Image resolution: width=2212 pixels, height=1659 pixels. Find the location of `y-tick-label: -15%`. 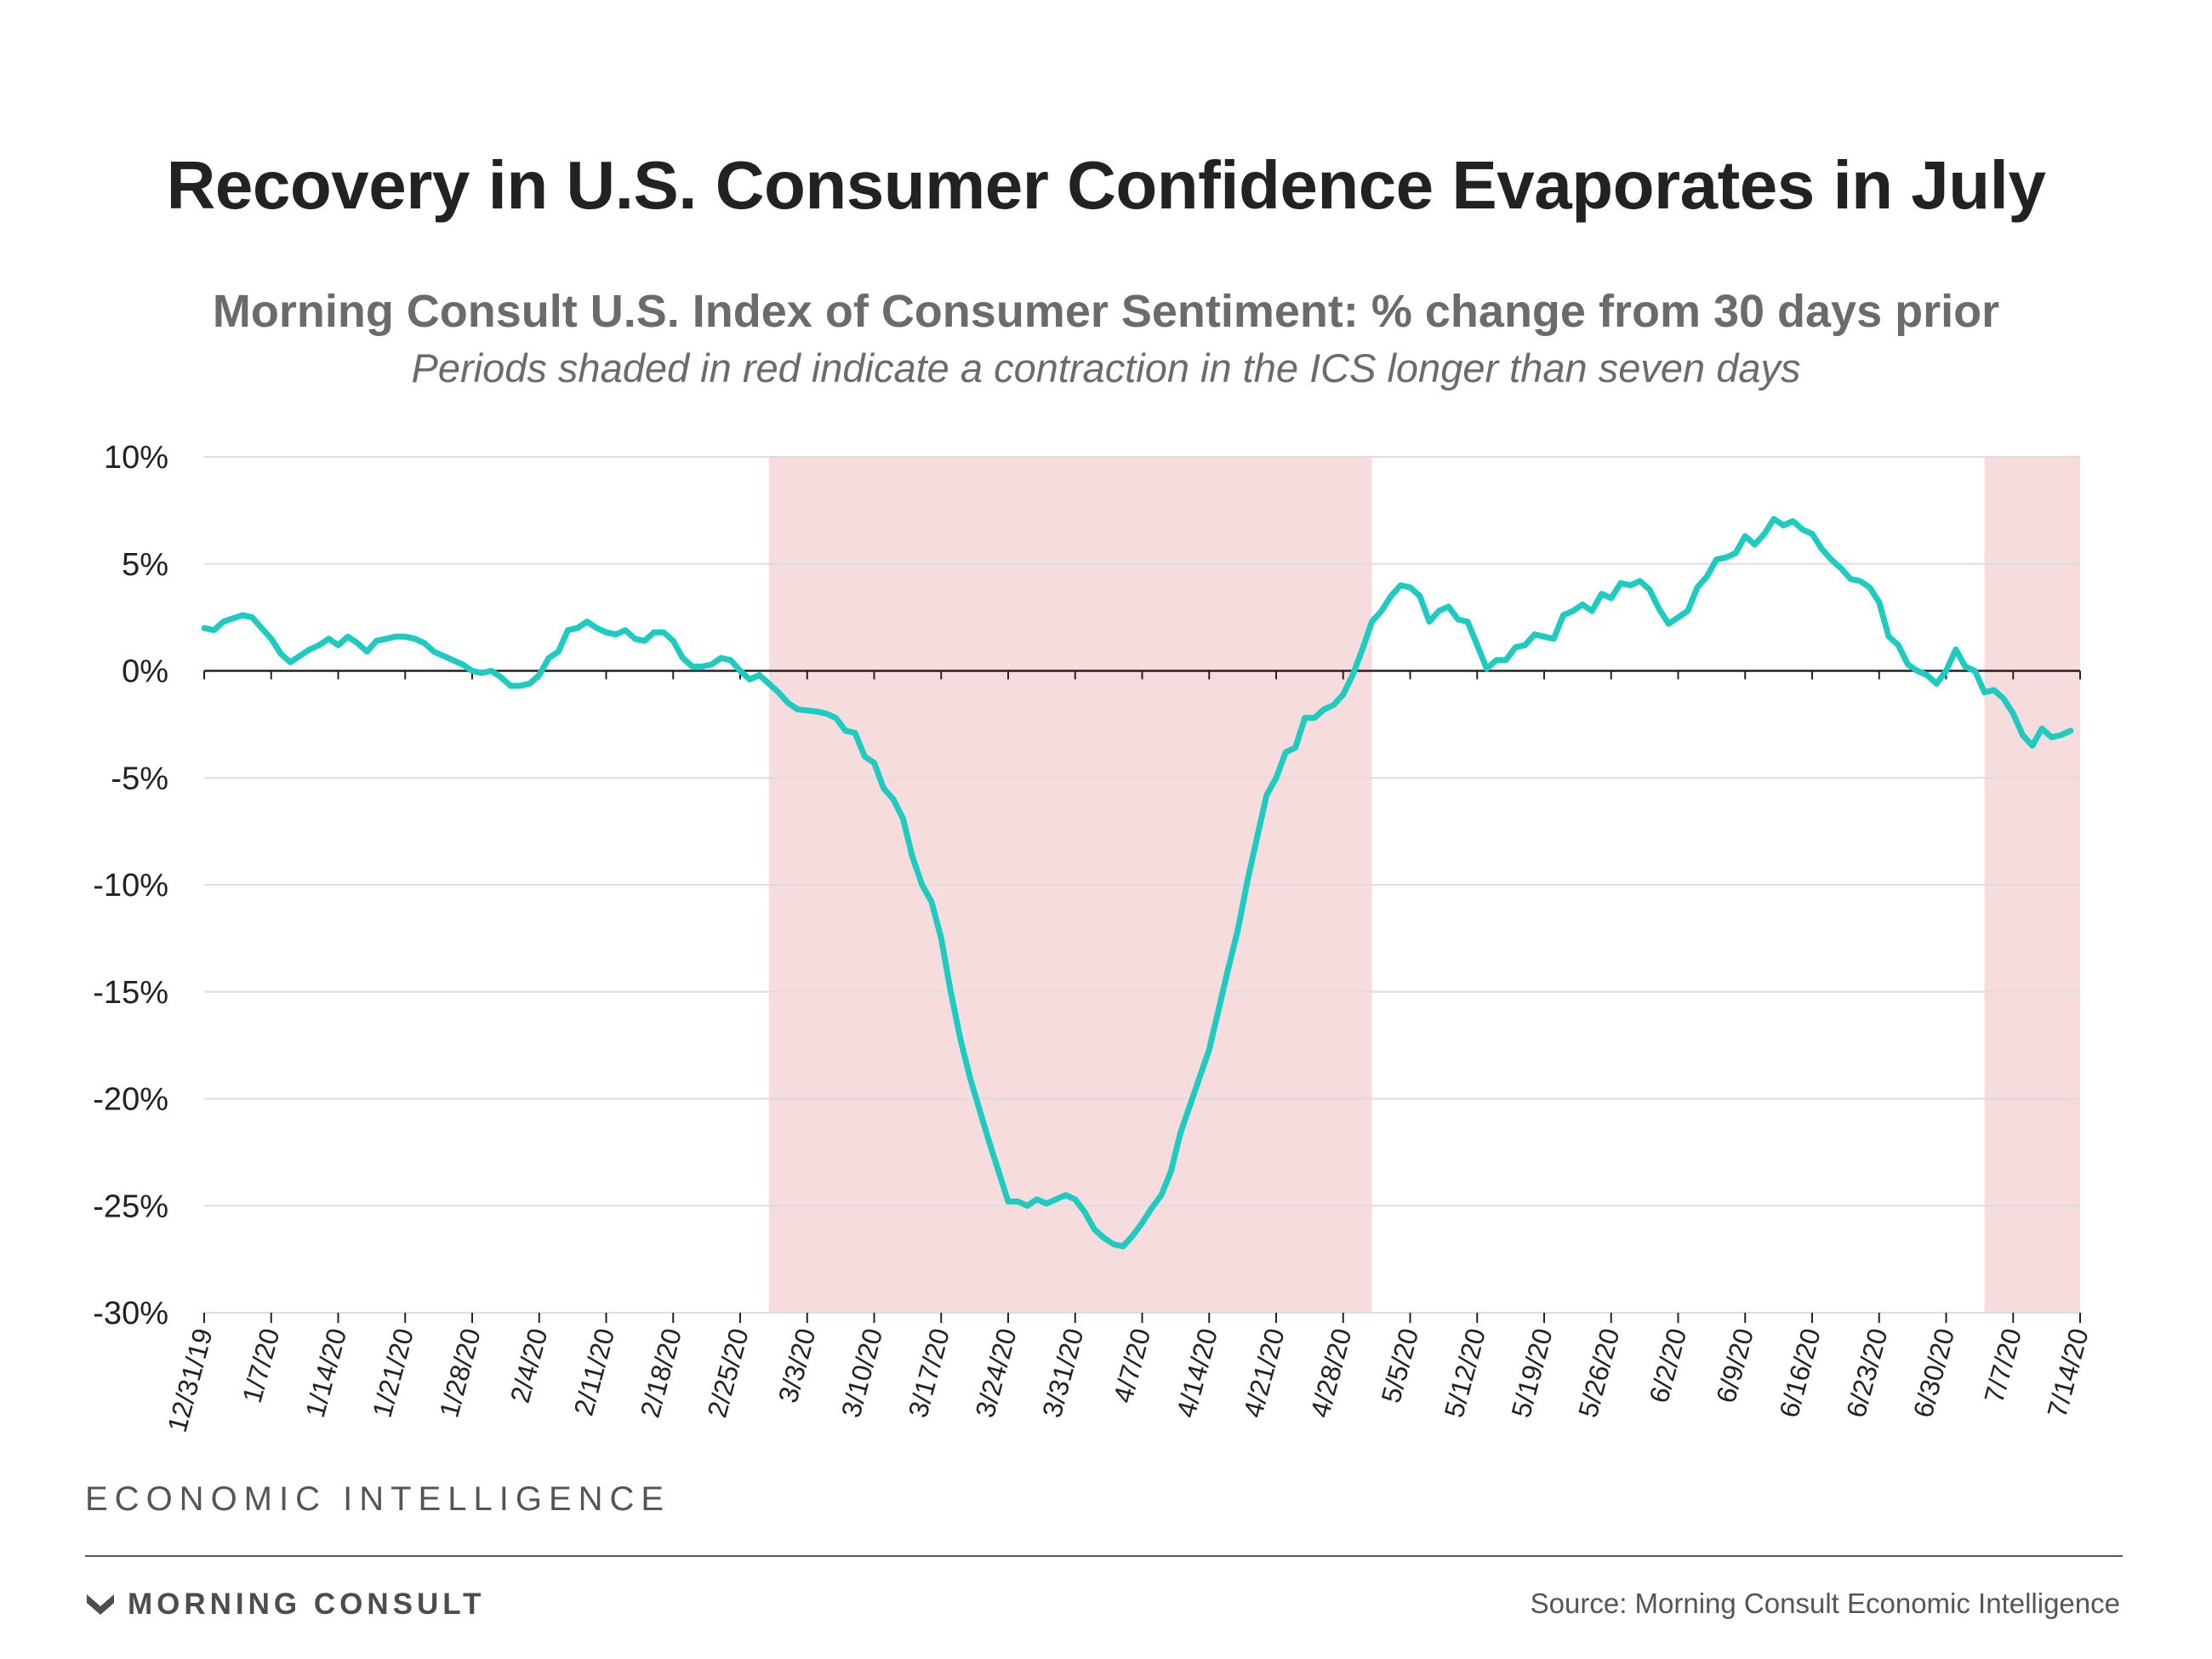

y-tick-label: -15% is located at coordinates (130, 993).